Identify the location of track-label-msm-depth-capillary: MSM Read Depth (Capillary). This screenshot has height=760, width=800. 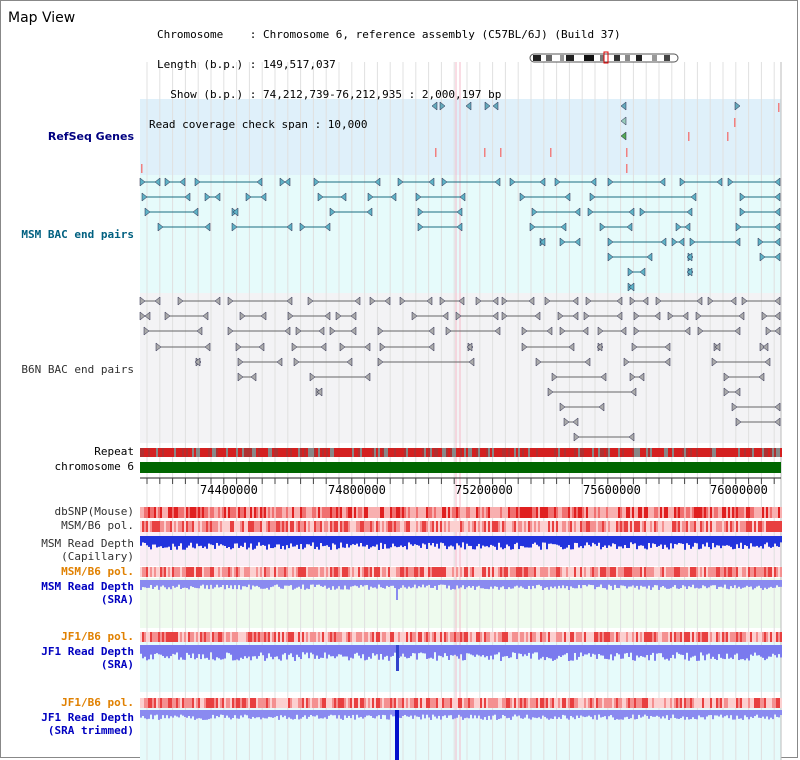
(67, 550).